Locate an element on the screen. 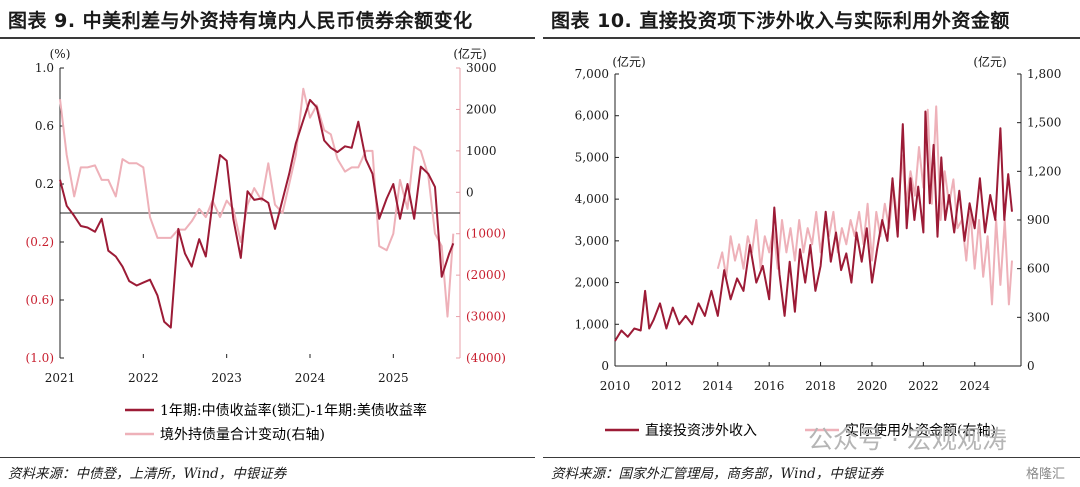 Image resolution: width=1080 pixels, height=487 pixels. right-x-tick-label: 2022 is located at coordinates (923, 386).